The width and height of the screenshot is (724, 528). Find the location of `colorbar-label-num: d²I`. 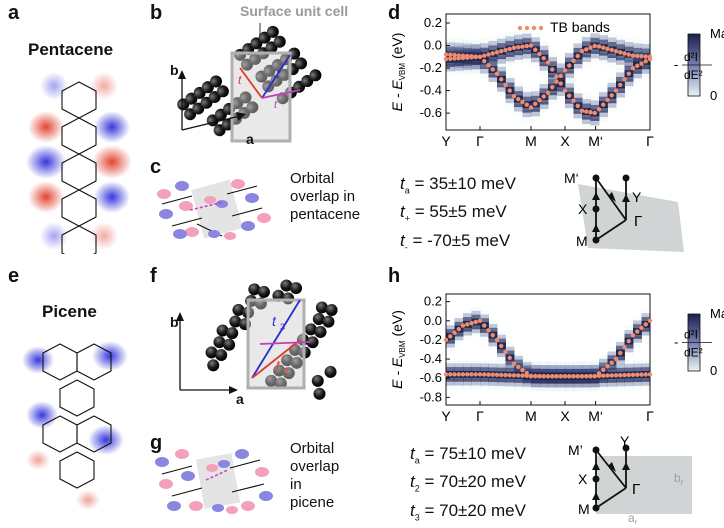

colorbar-label-num: d²I is located at coordinates (691, 57).